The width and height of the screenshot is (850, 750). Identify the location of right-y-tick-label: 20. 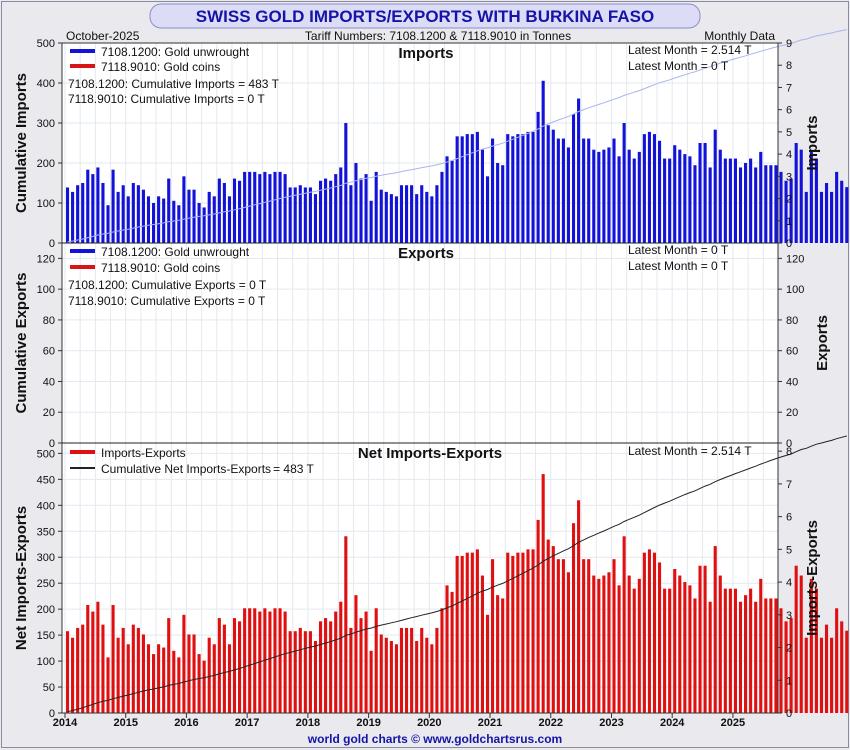
(792, 413).